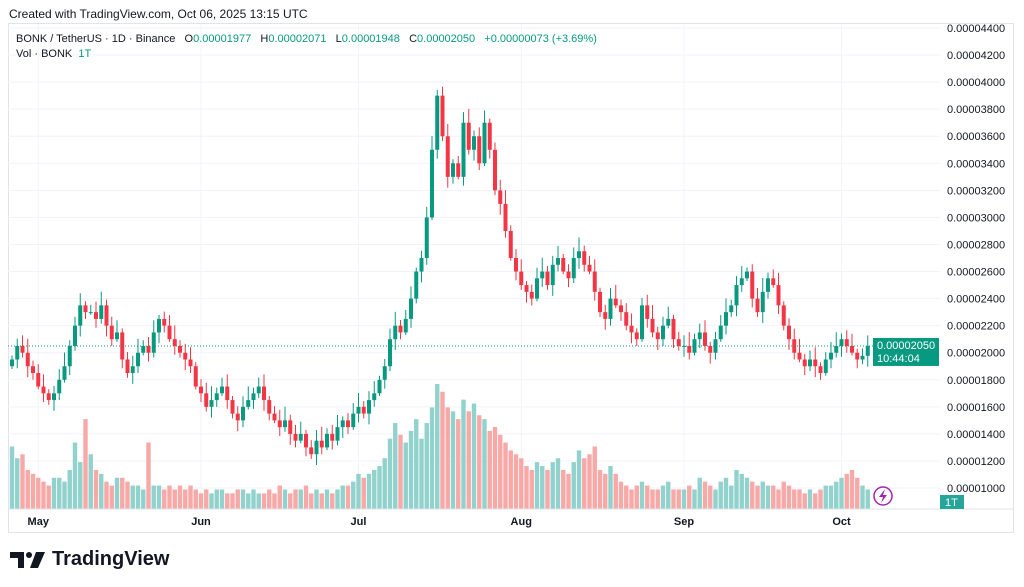 Image resolution: width=1024 pixels, height=587 pixels. I want to click on time-tick-label: Jul, so click(359, 522).